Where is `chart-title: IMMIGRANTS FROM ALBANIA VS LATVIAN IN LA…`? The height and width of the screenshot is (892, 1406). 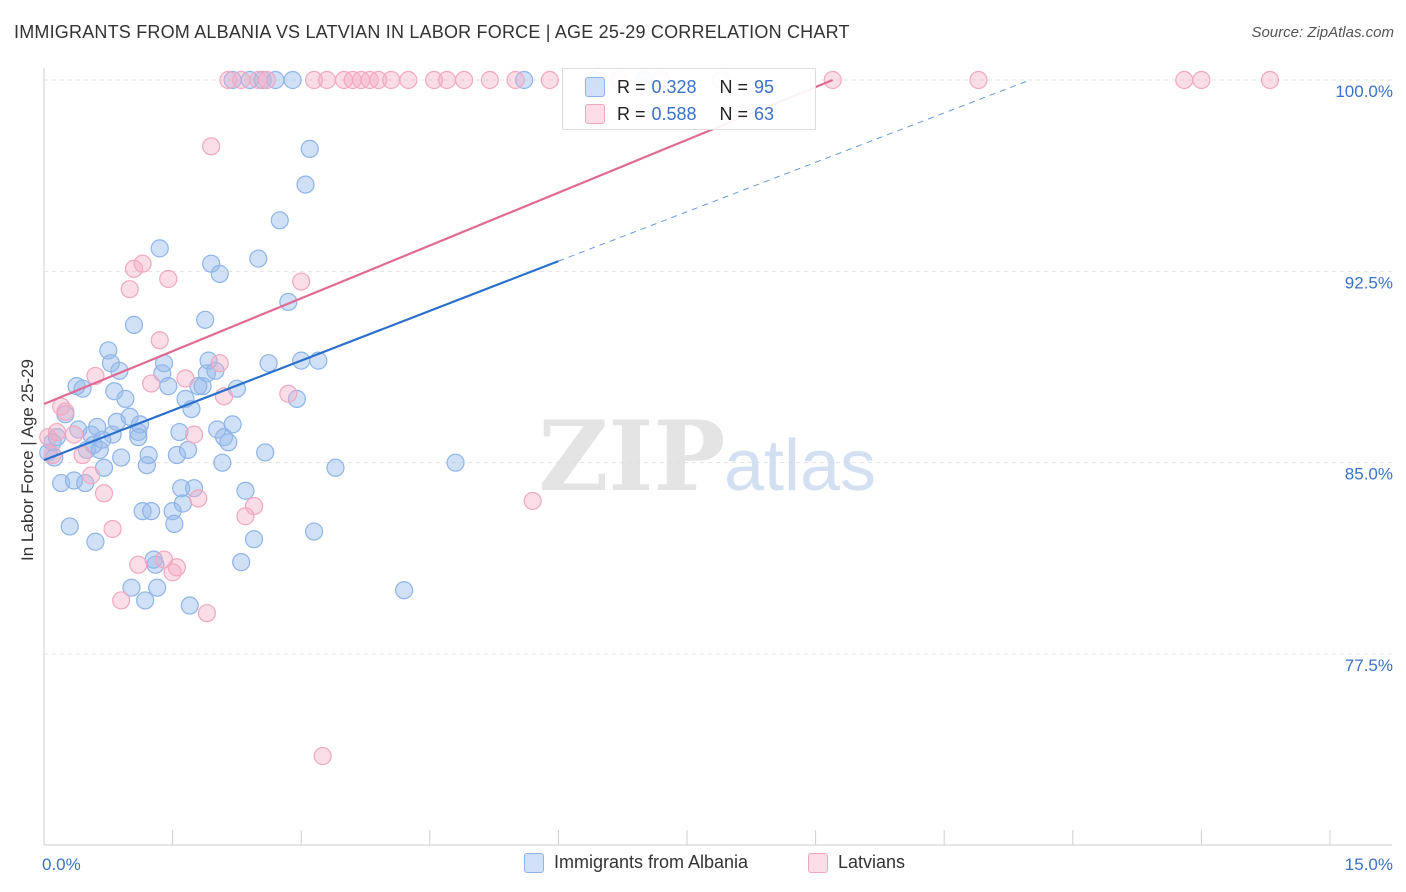
chart-title: IMMIGRANTS FROM ALBANIA VS LATVIAN IN LA… is located at coordinates (432, 32).